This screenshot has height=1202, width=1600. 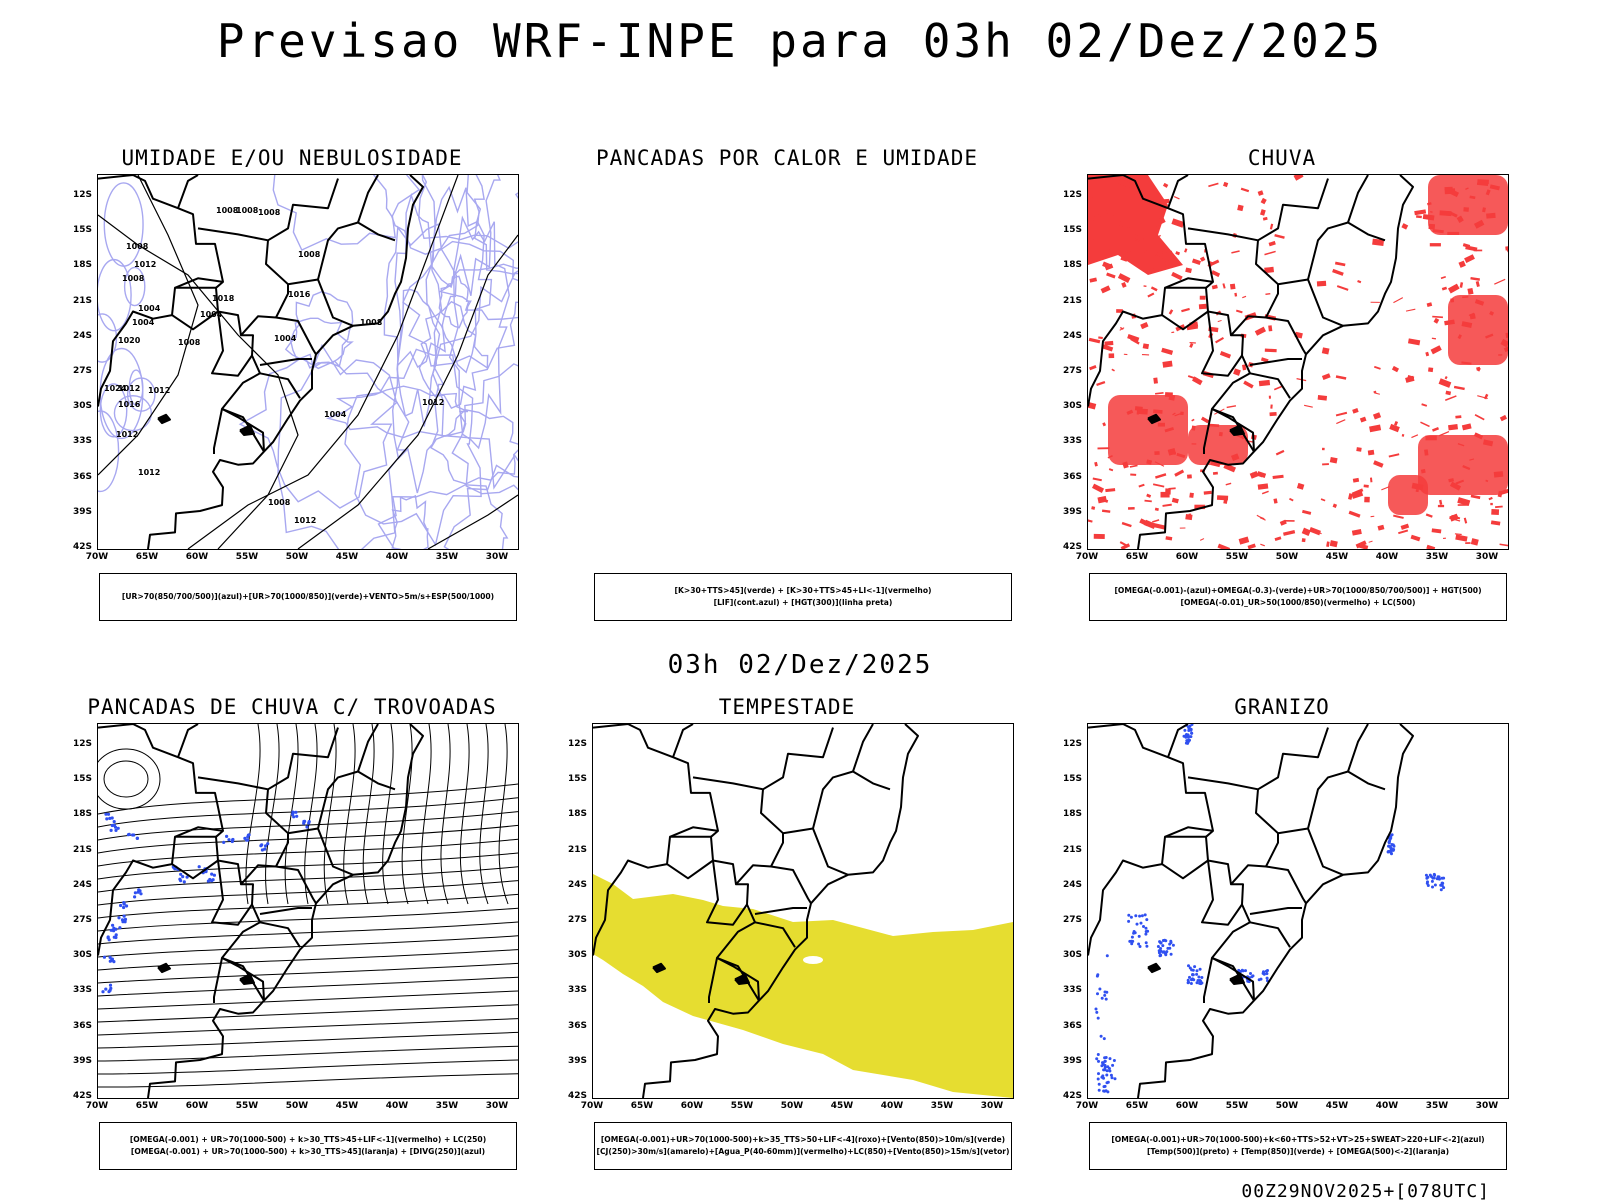 What do you see at coordinates (577, 1096) in the screenshot?
I see `lat-tick-label: 42S` at bounding box center [577, 1096].